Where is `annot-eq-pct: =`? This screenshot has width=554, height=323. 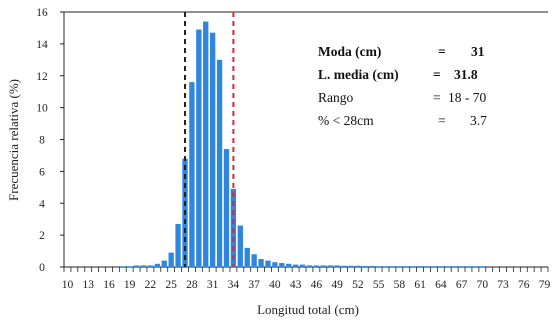 annot-eq-pct: = is located at coordinates (442, 120).